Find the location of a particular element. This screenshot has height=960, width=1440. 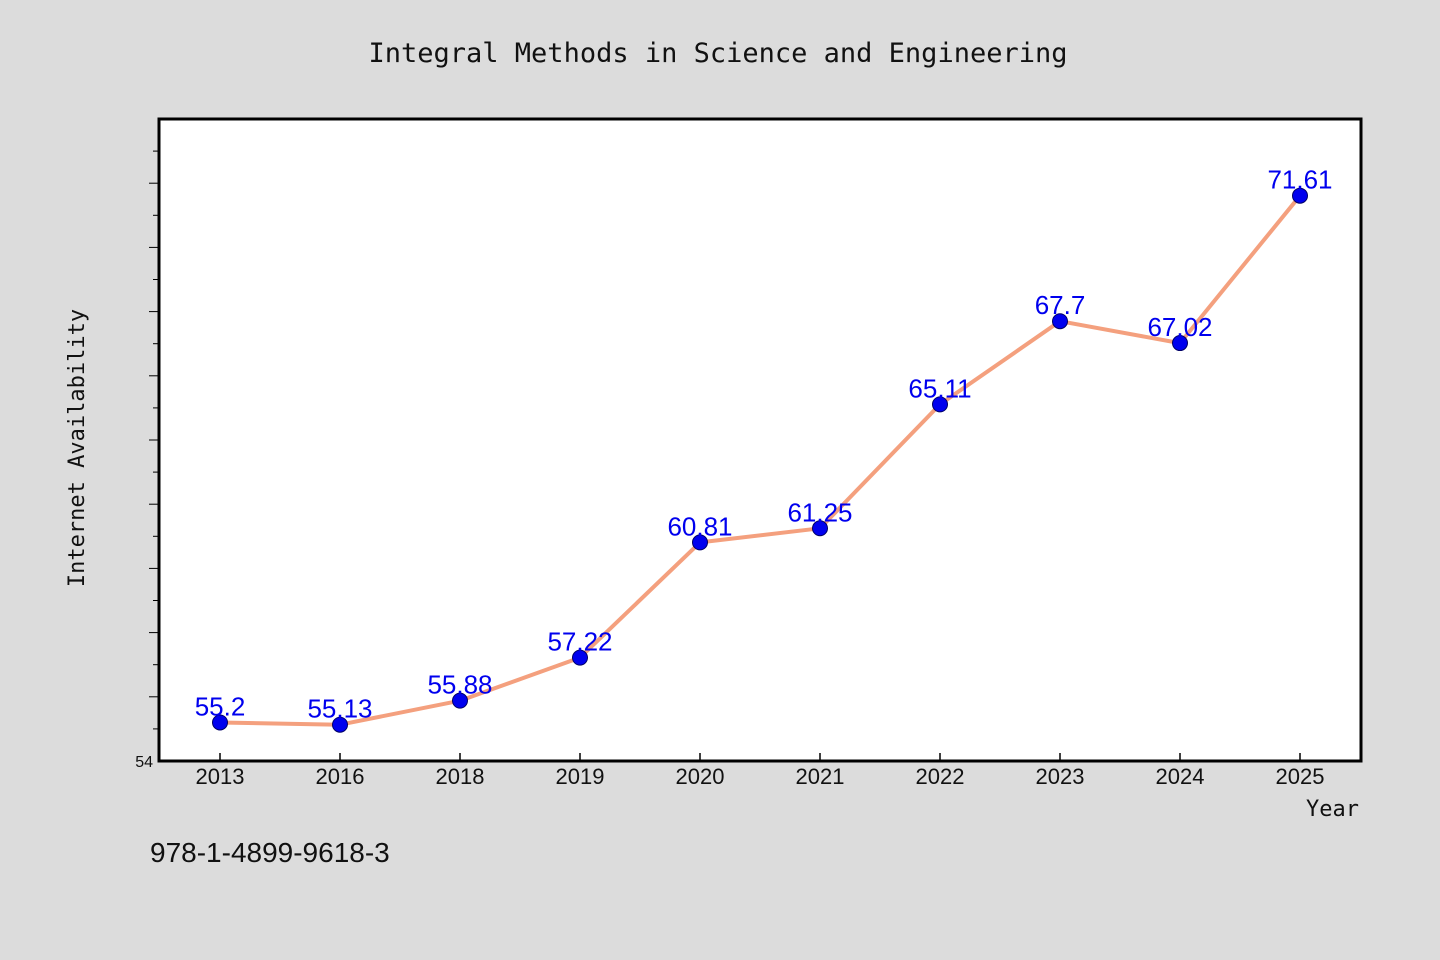

footnote-isbn: 978-1-4899-9618-3 is located at coordinates (270, 852).